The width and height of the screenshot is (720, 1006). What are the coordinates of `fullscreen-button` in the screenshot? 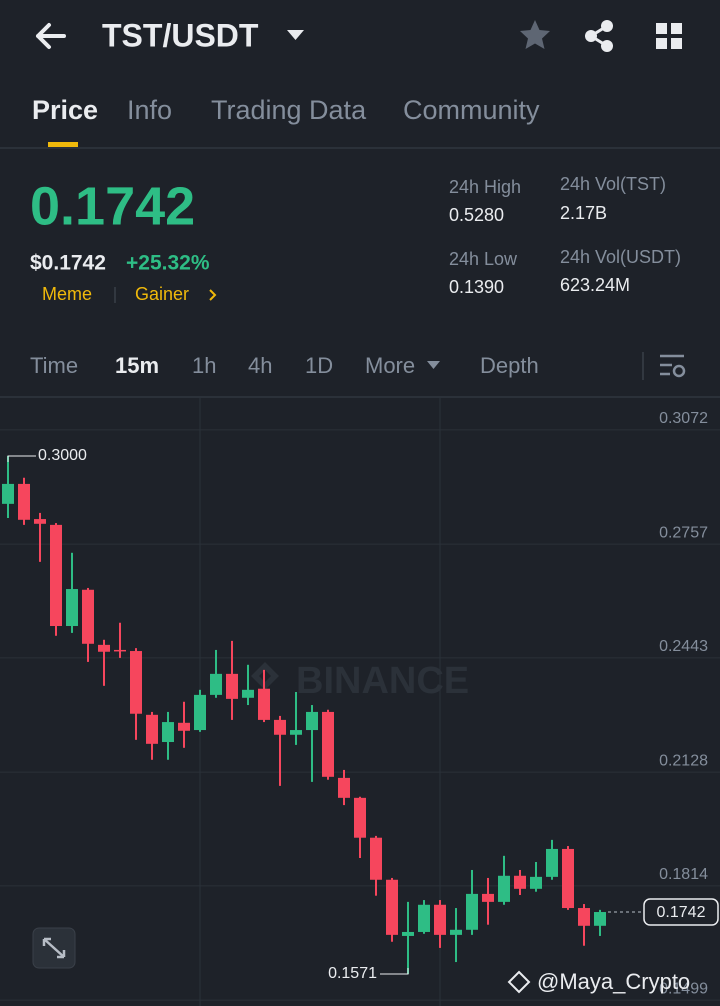 It's located at (54, 948).